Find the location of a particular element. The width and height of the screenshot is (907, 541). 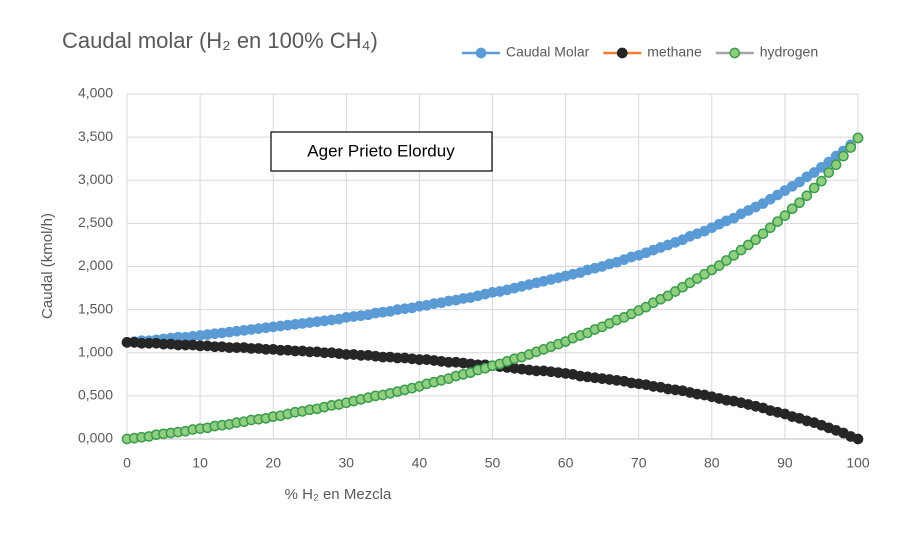

y-axis-title: Caudal (kmol/h) is located at coordinates (47, 266).